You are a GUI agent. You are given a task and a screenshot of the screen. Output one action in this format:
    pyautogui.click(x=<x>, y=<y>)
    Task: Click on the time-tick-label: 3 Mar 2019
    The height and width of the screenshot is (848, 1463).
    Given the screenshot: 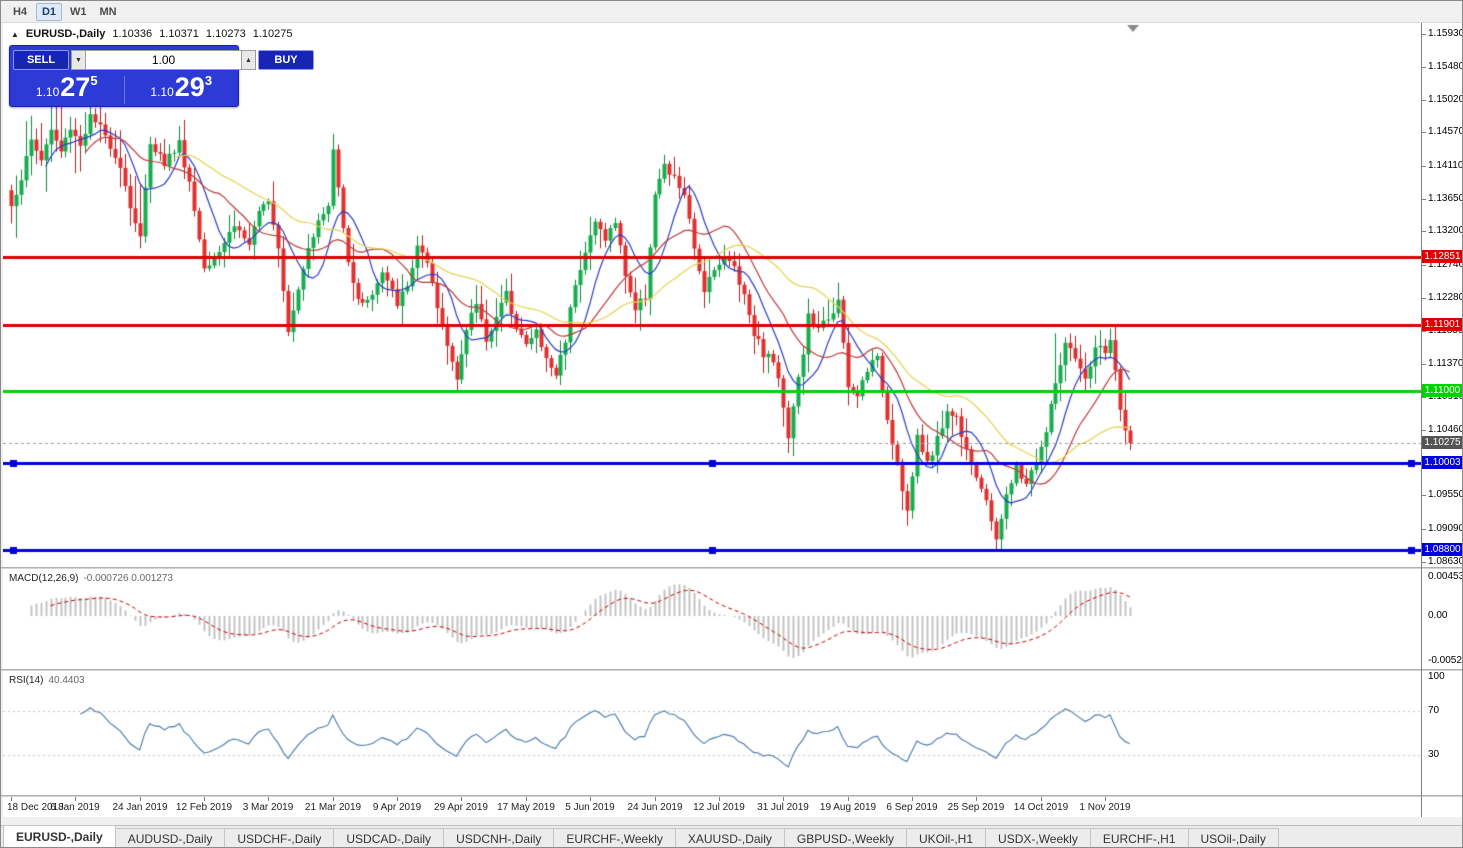 What is the action you would take?
    pyautogui.click(x=268, y=807)
    